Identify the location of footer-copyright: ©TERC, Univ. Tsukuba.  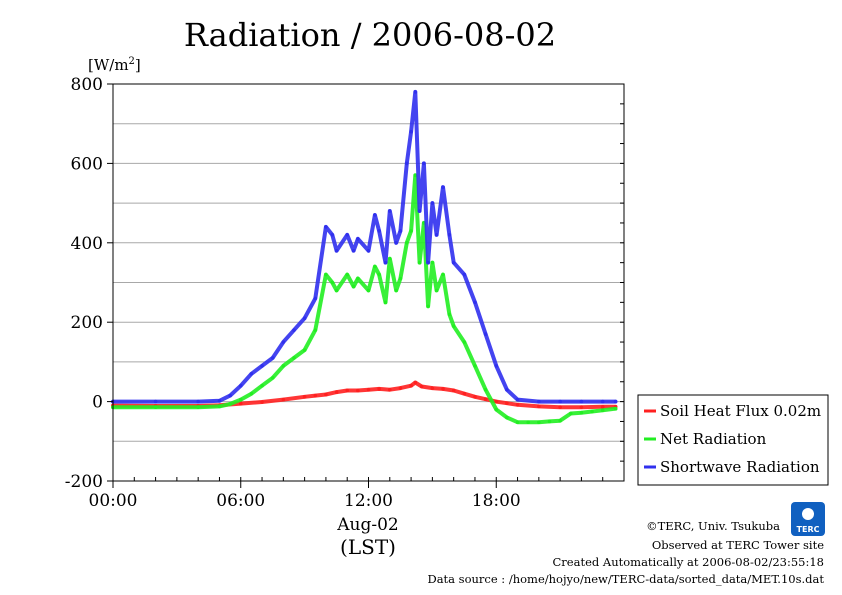
(713, 526).